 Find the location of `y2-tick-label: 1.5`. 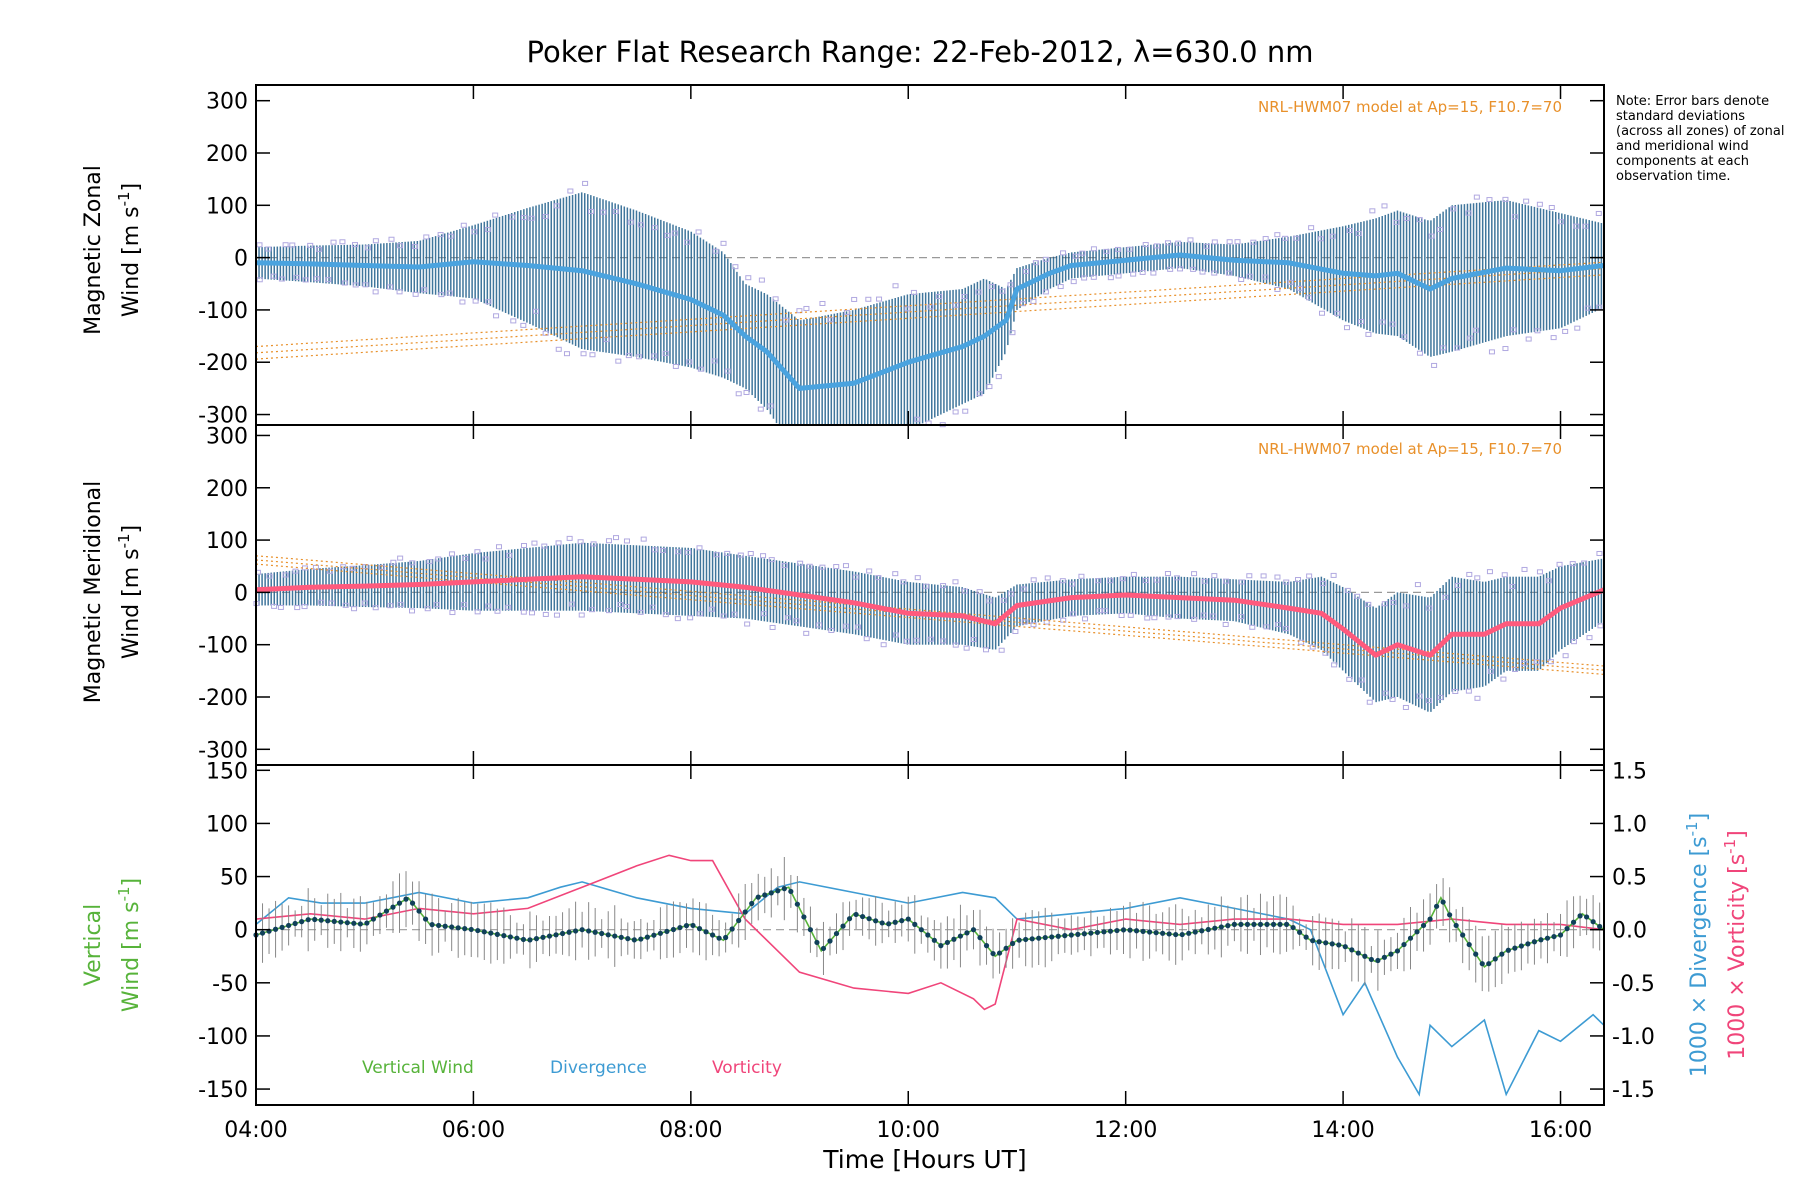

y2-tick-label: 1.5 is located at coordinates (1629, 771).